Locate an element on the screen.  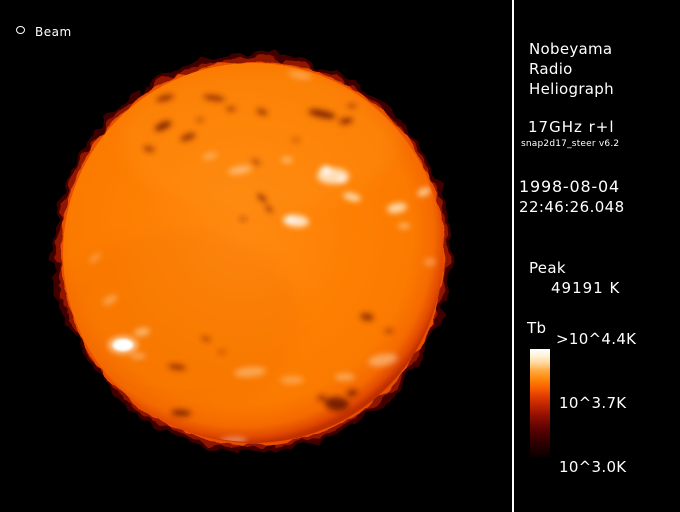
colorbar-gradient is located at coordinates (540, 403).